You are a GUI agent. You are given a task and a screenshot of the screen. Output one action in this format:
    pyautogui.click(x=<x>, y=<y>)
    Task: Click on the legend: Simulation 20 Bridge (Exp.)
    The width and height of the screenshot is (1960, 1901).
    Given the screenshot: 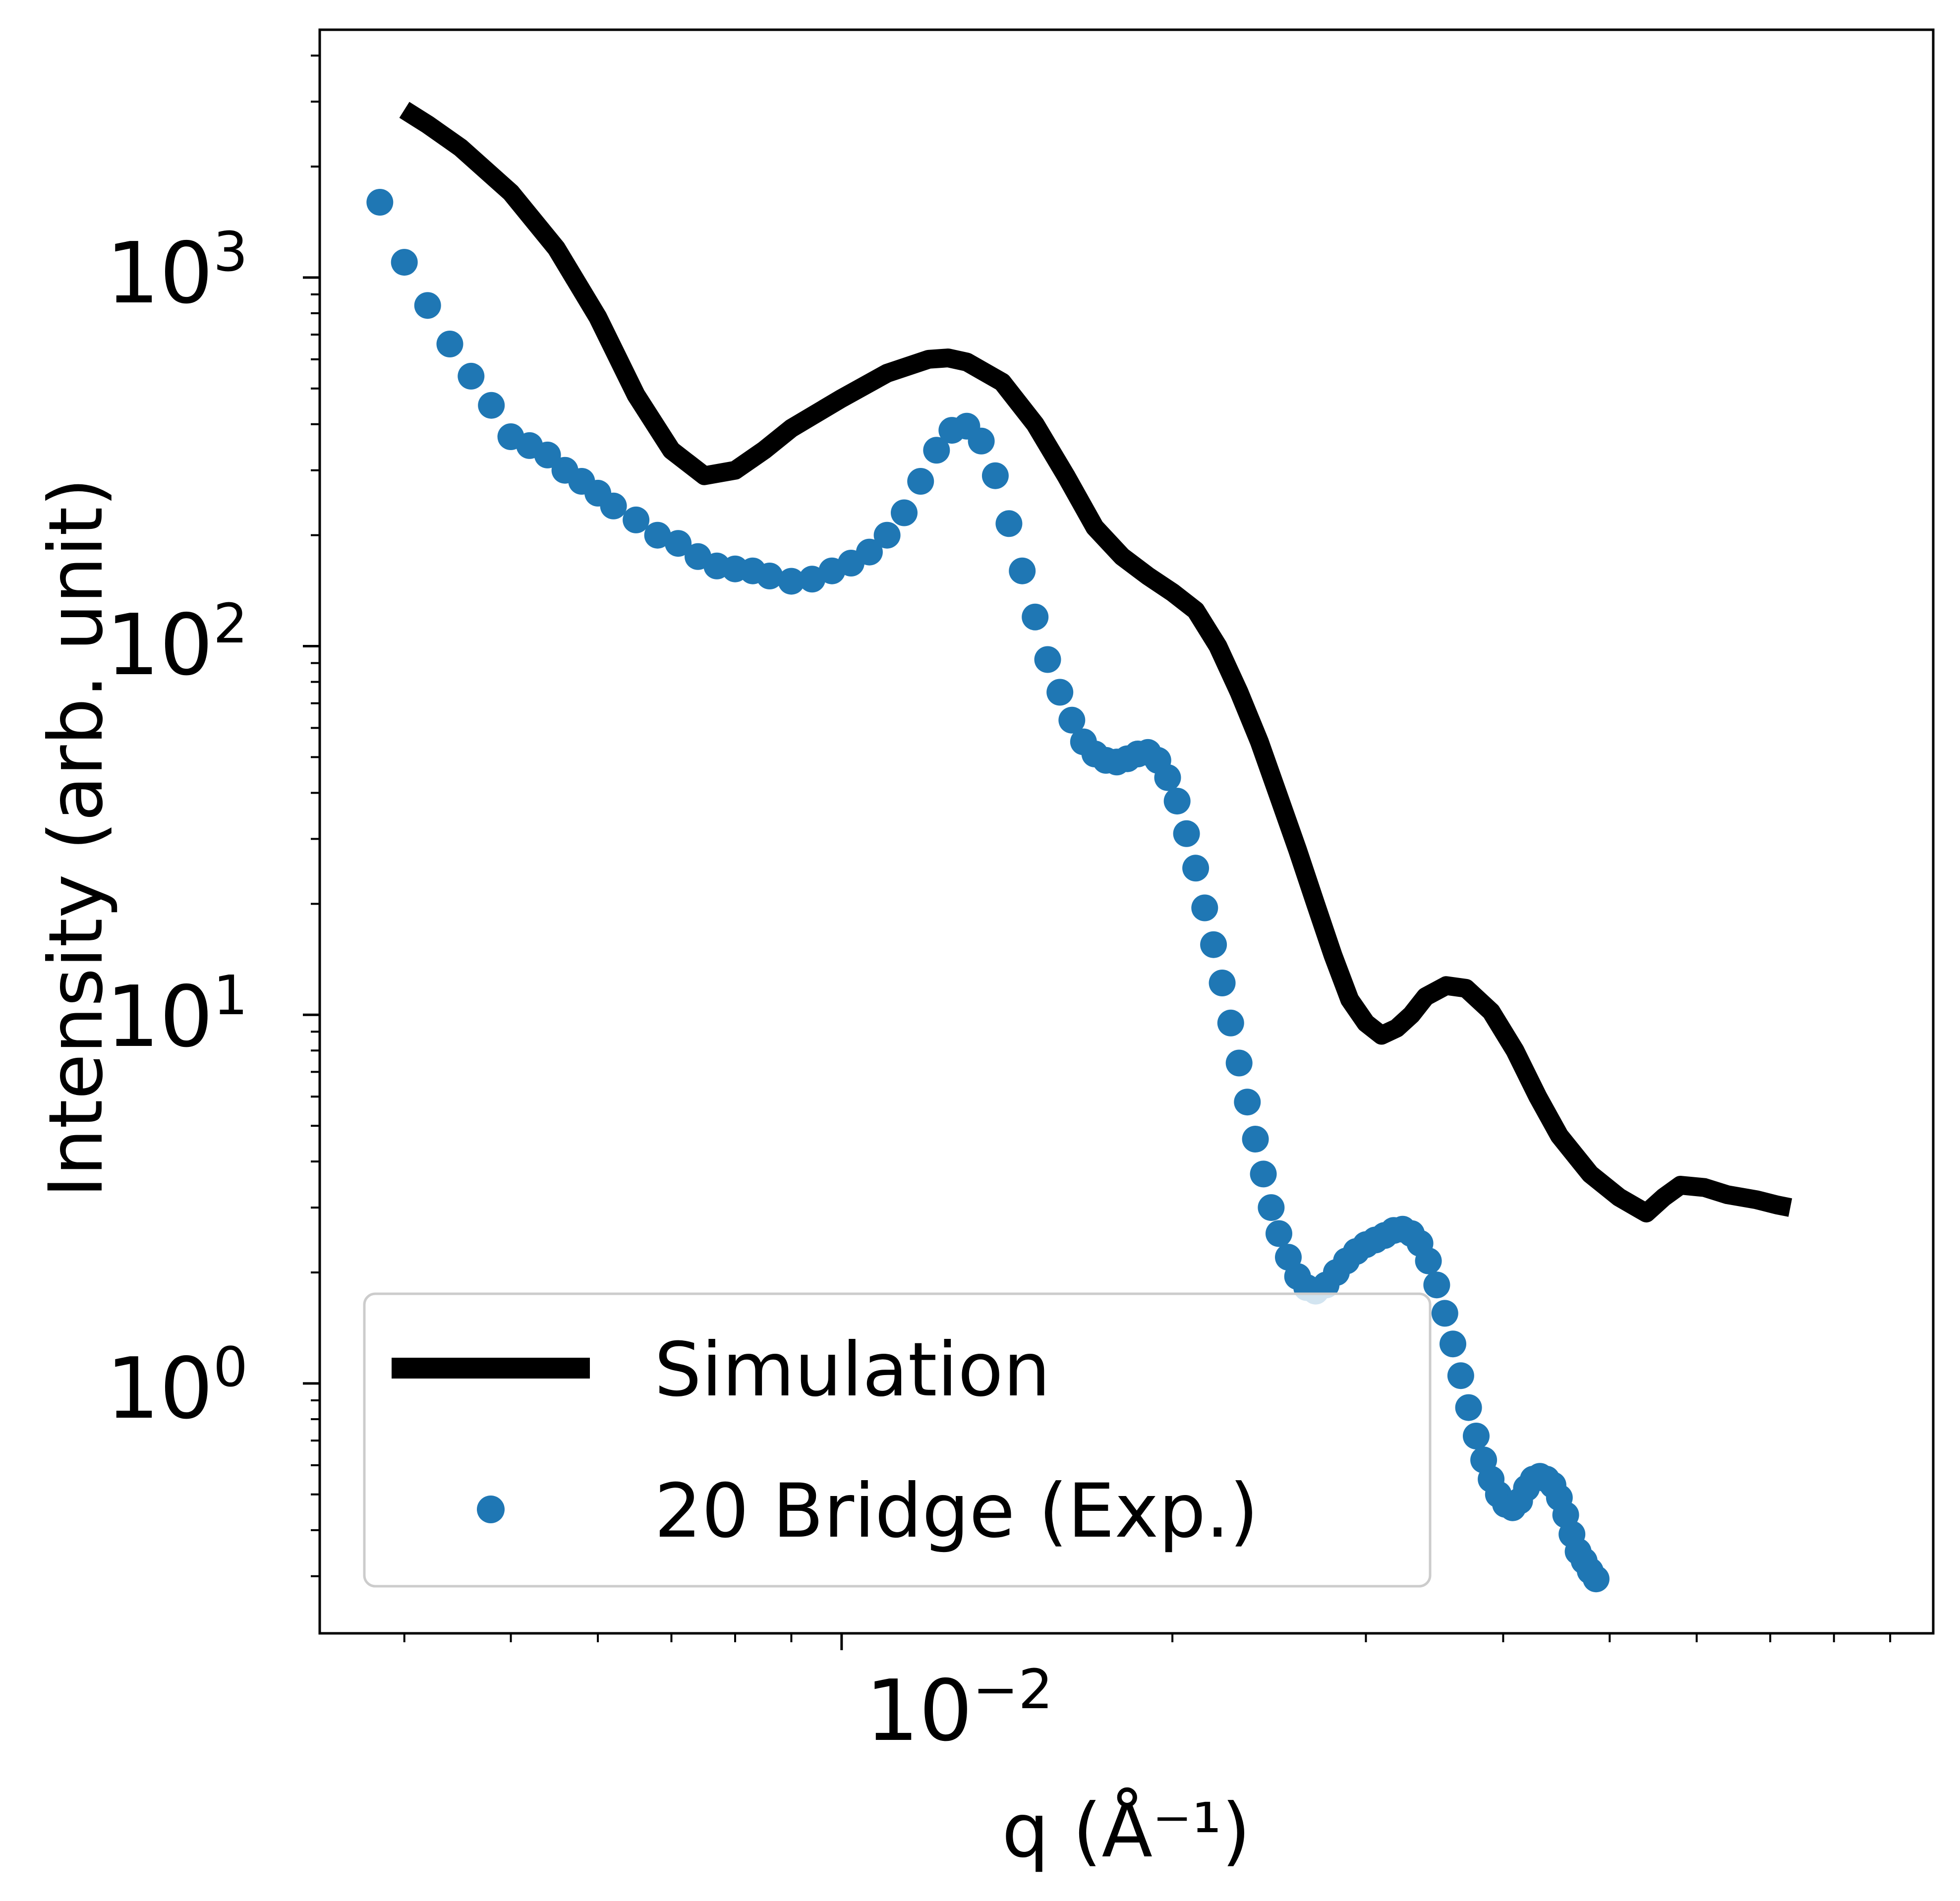 What is the action you would take?
    pyautogui.click(x=897, y=1440)
    